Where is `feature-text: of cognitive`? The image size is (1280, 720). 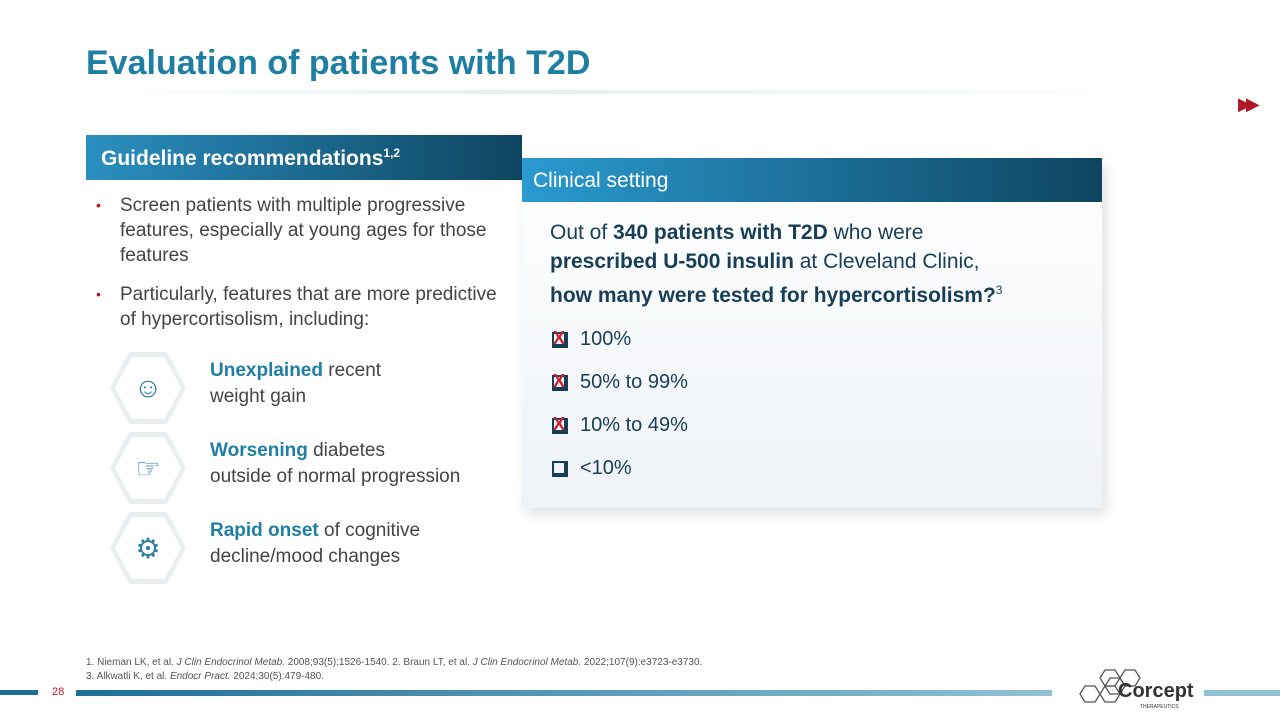 feature-text: of cognitive is located at coordinates (369, 530).